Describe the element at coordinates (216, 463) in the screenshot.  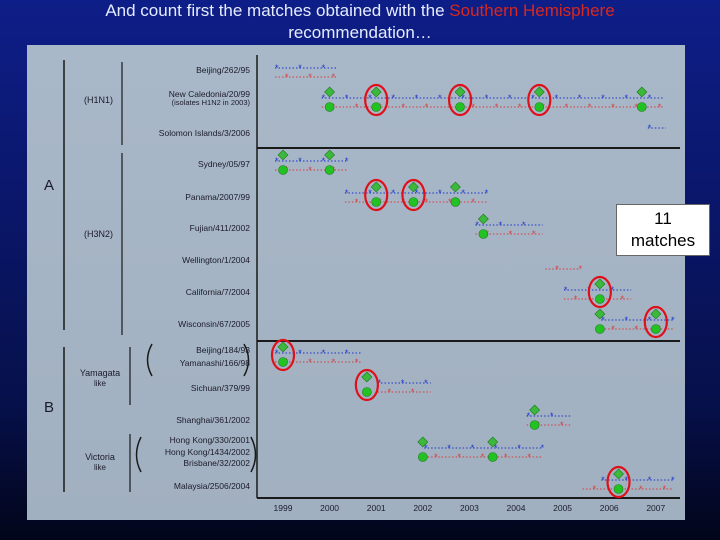
I see `strain-label: Brisbane/32/2002` at that location.